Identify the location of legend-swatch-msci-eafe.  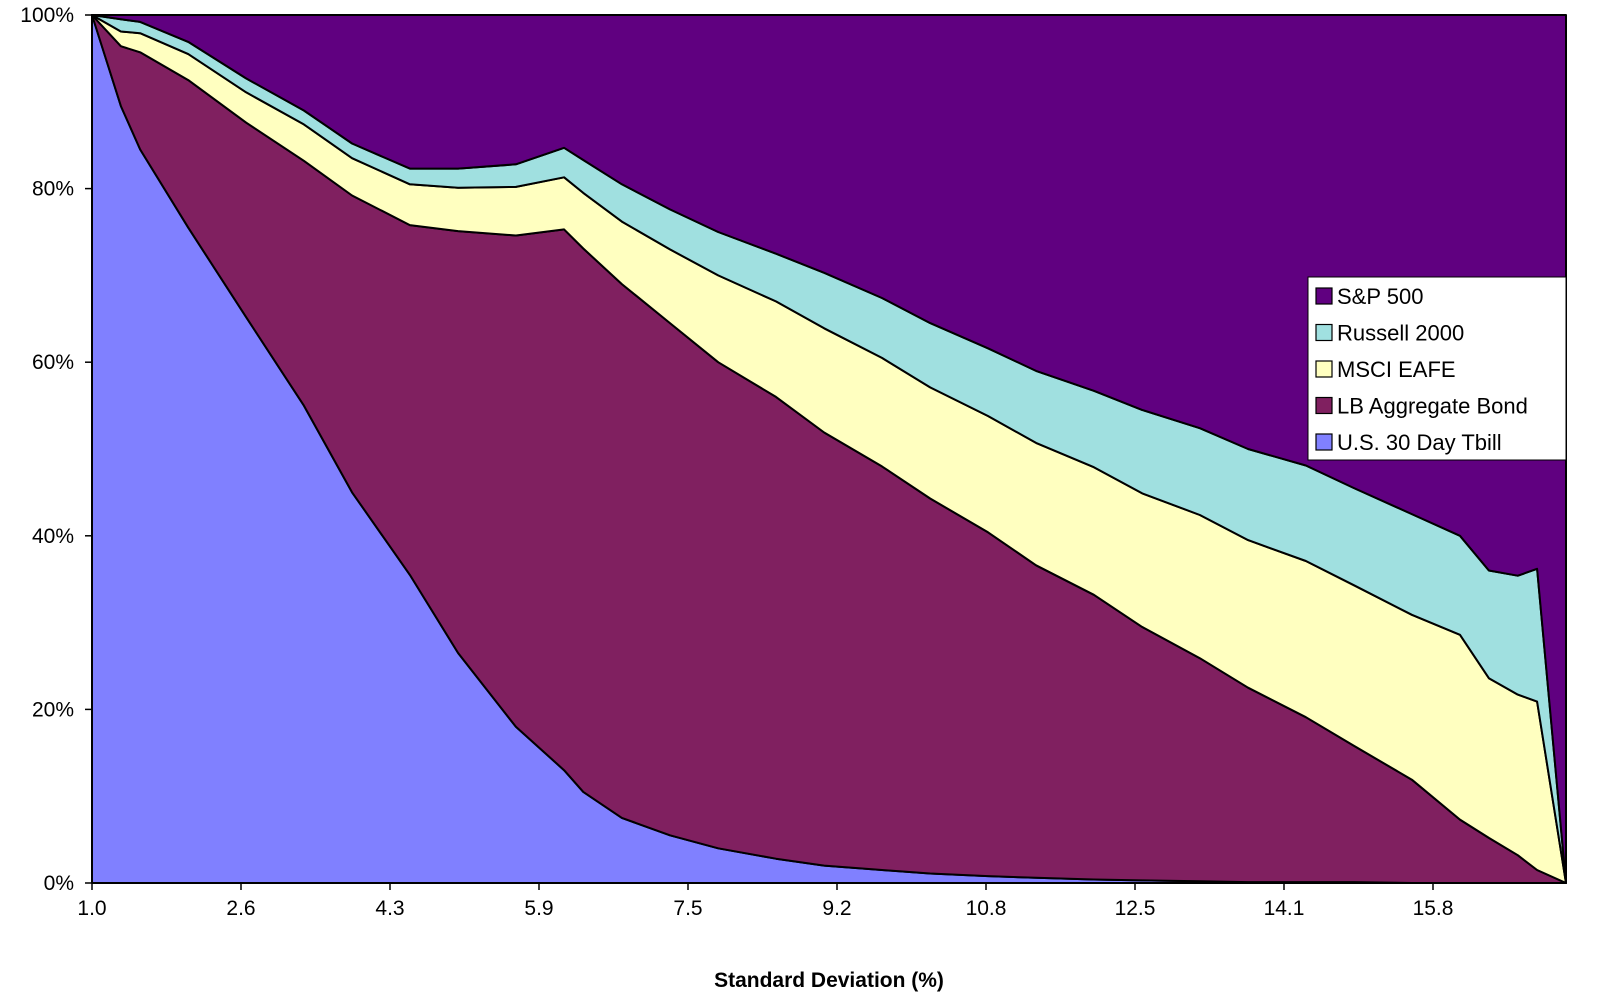
(1324, 369).